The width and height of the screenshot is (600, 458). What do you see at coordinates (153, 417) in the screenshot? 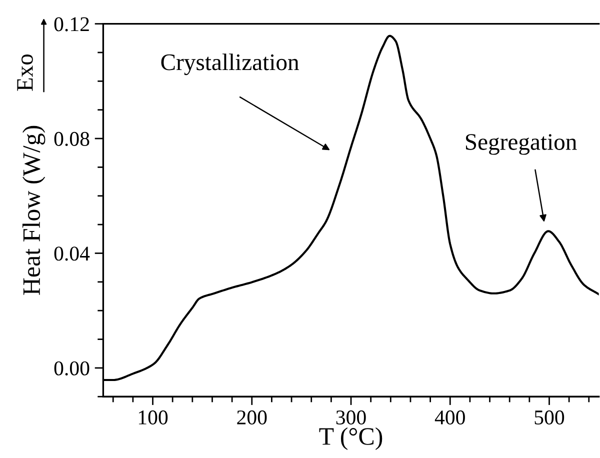
I see `x-tick-label: 100` at bounding box center [153, 417].